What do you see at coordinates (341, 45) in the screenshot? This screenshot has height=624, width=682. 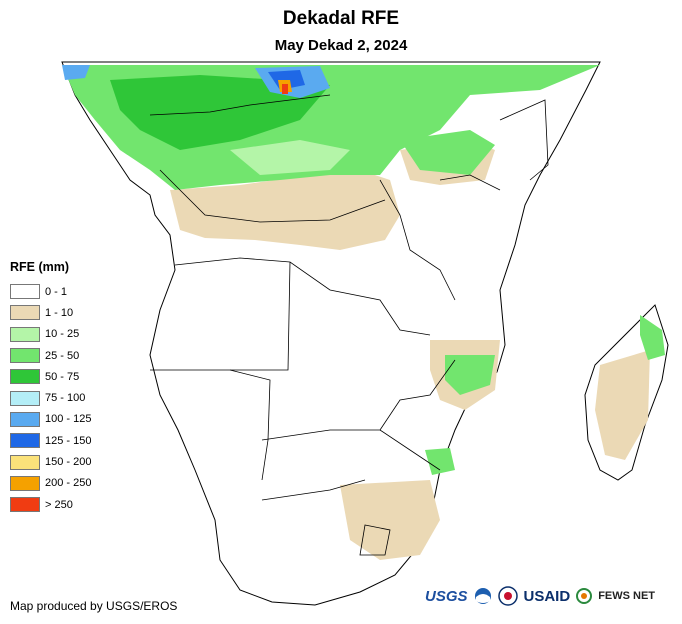 I see `map-subtitle: May Dekad 2, 2024` at bounding box center [341, 45].